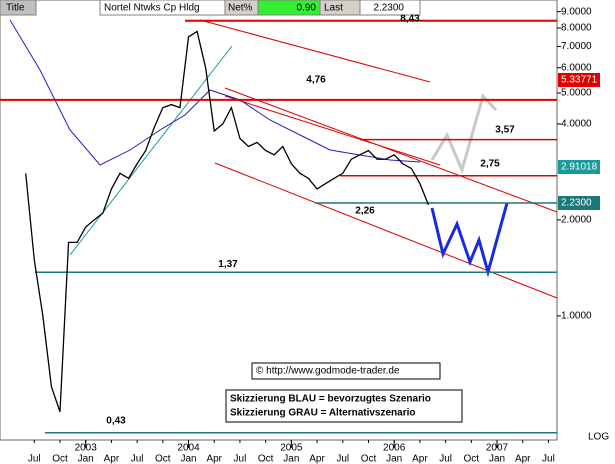  What do you see at coordinates (576, 11) in the screenshot?
I see `y-tick-label: 9.0000` at bounding box center [576, 11].